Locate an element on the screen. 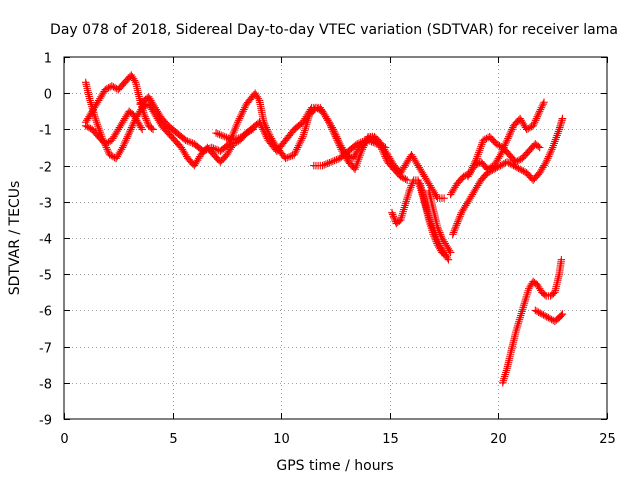  y-tick-label: -1 is located at coordinates (45, 131).